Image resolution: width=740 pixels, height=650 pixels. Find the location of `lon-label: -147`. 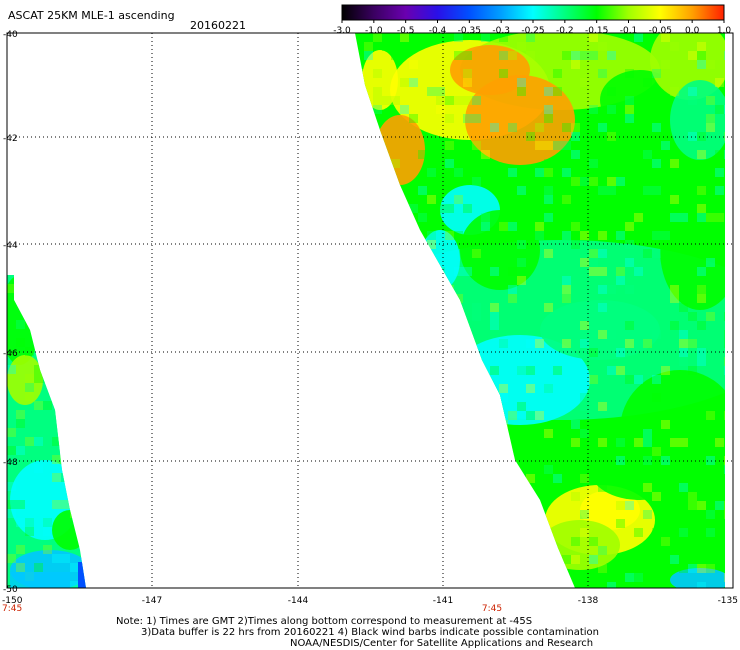

lon-label: -147 is located at coordinates (152, 601).